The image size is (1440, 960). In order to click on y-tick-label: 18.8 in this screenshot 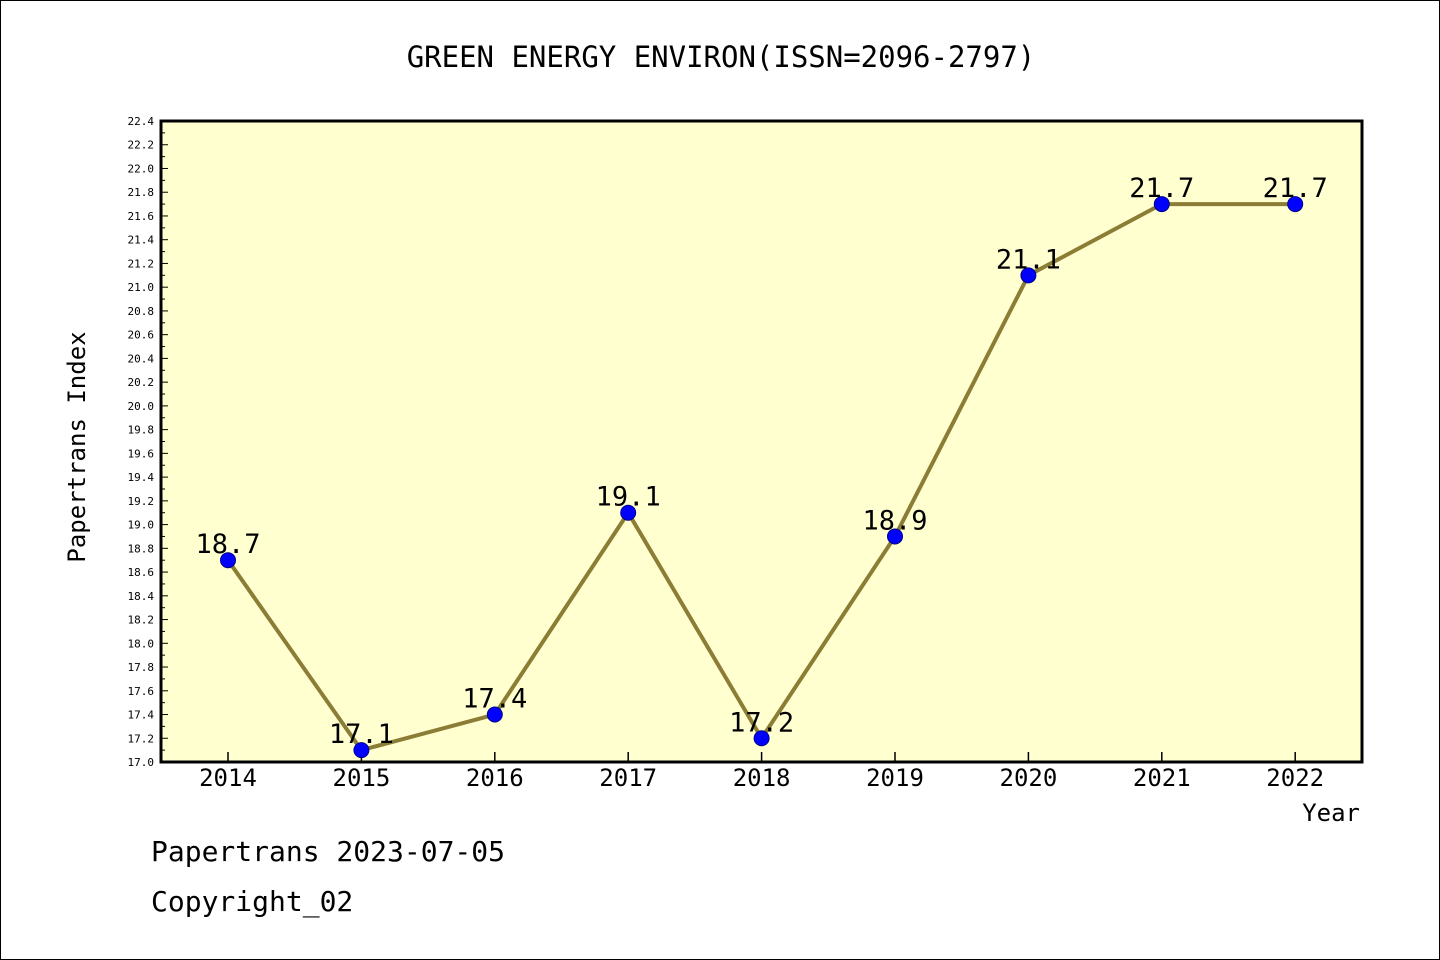, I will do `click(141, 548)`.